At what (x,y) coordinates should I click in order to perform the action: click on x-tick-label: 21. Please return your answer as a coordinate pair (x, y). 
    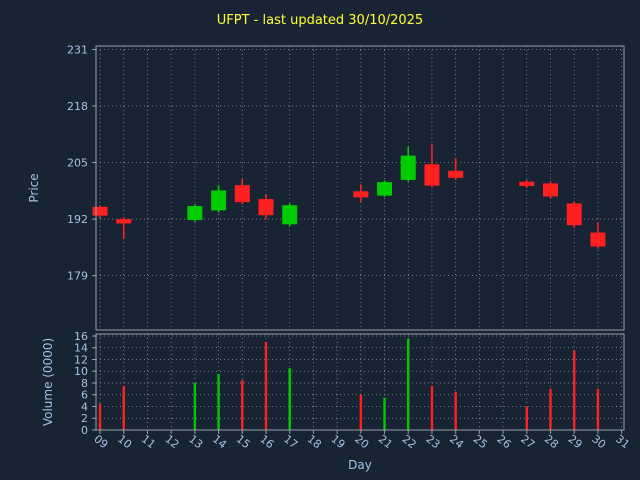
    Looking at the image, I should click on (385, 441).